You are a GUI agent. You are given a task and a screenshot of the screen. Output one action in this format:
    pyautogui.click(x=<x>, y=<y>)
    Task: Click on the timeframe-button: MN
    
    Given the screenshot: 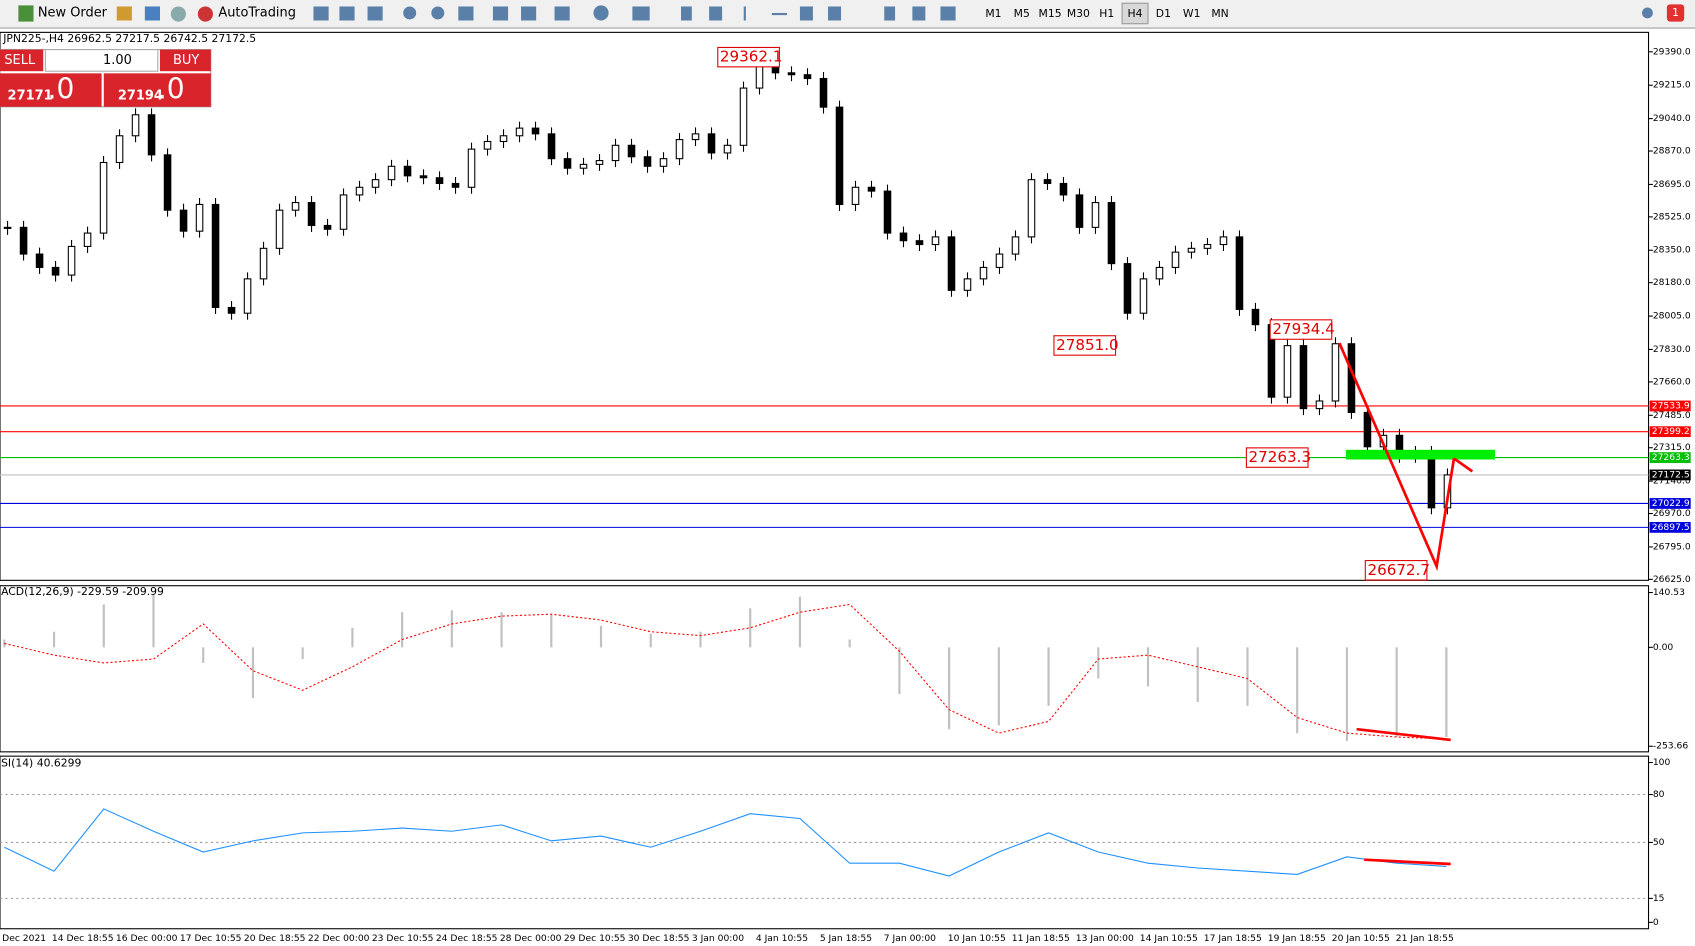 What is the action you would take?
    pyautogui.click(x=1219, y=13)
    